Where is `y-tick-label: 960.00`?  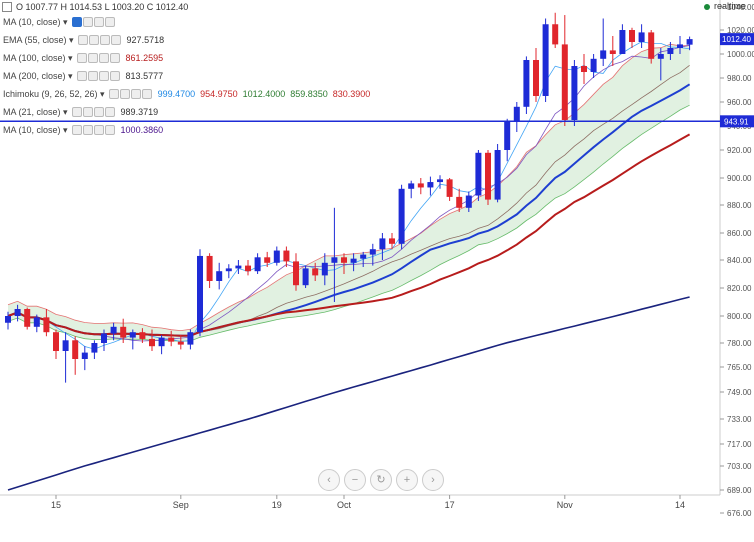
y-tick-label: 960.00 is located at coordinates (739, 102).